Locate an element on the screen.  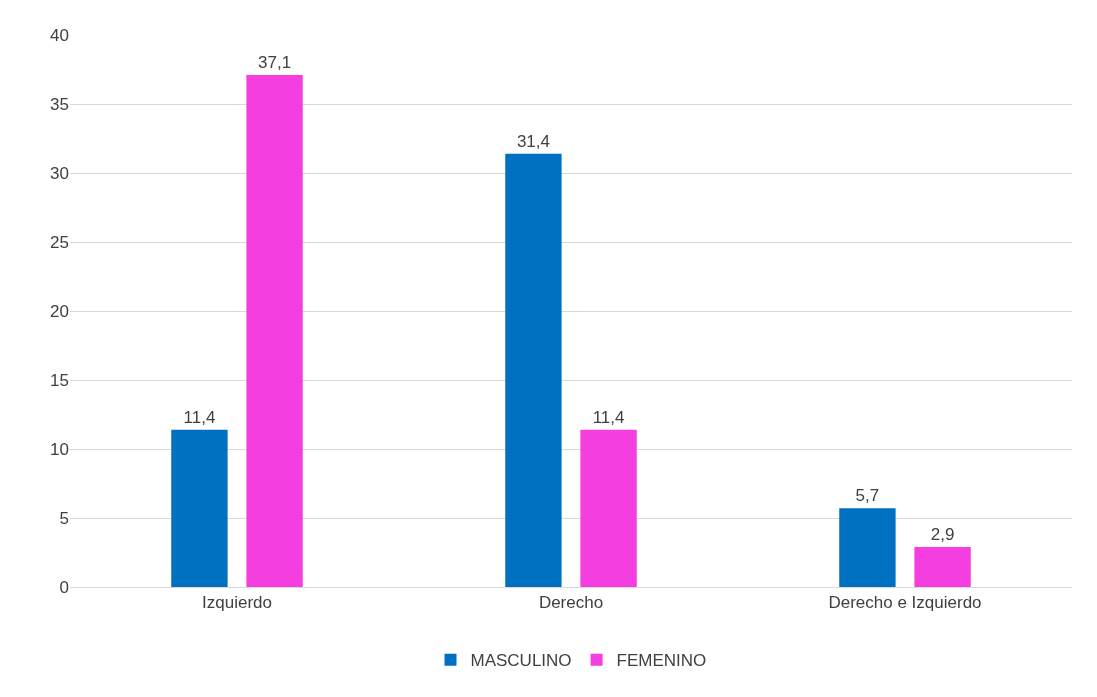
x-tick-label: Izquierdo is located at coordinates (237, 603).